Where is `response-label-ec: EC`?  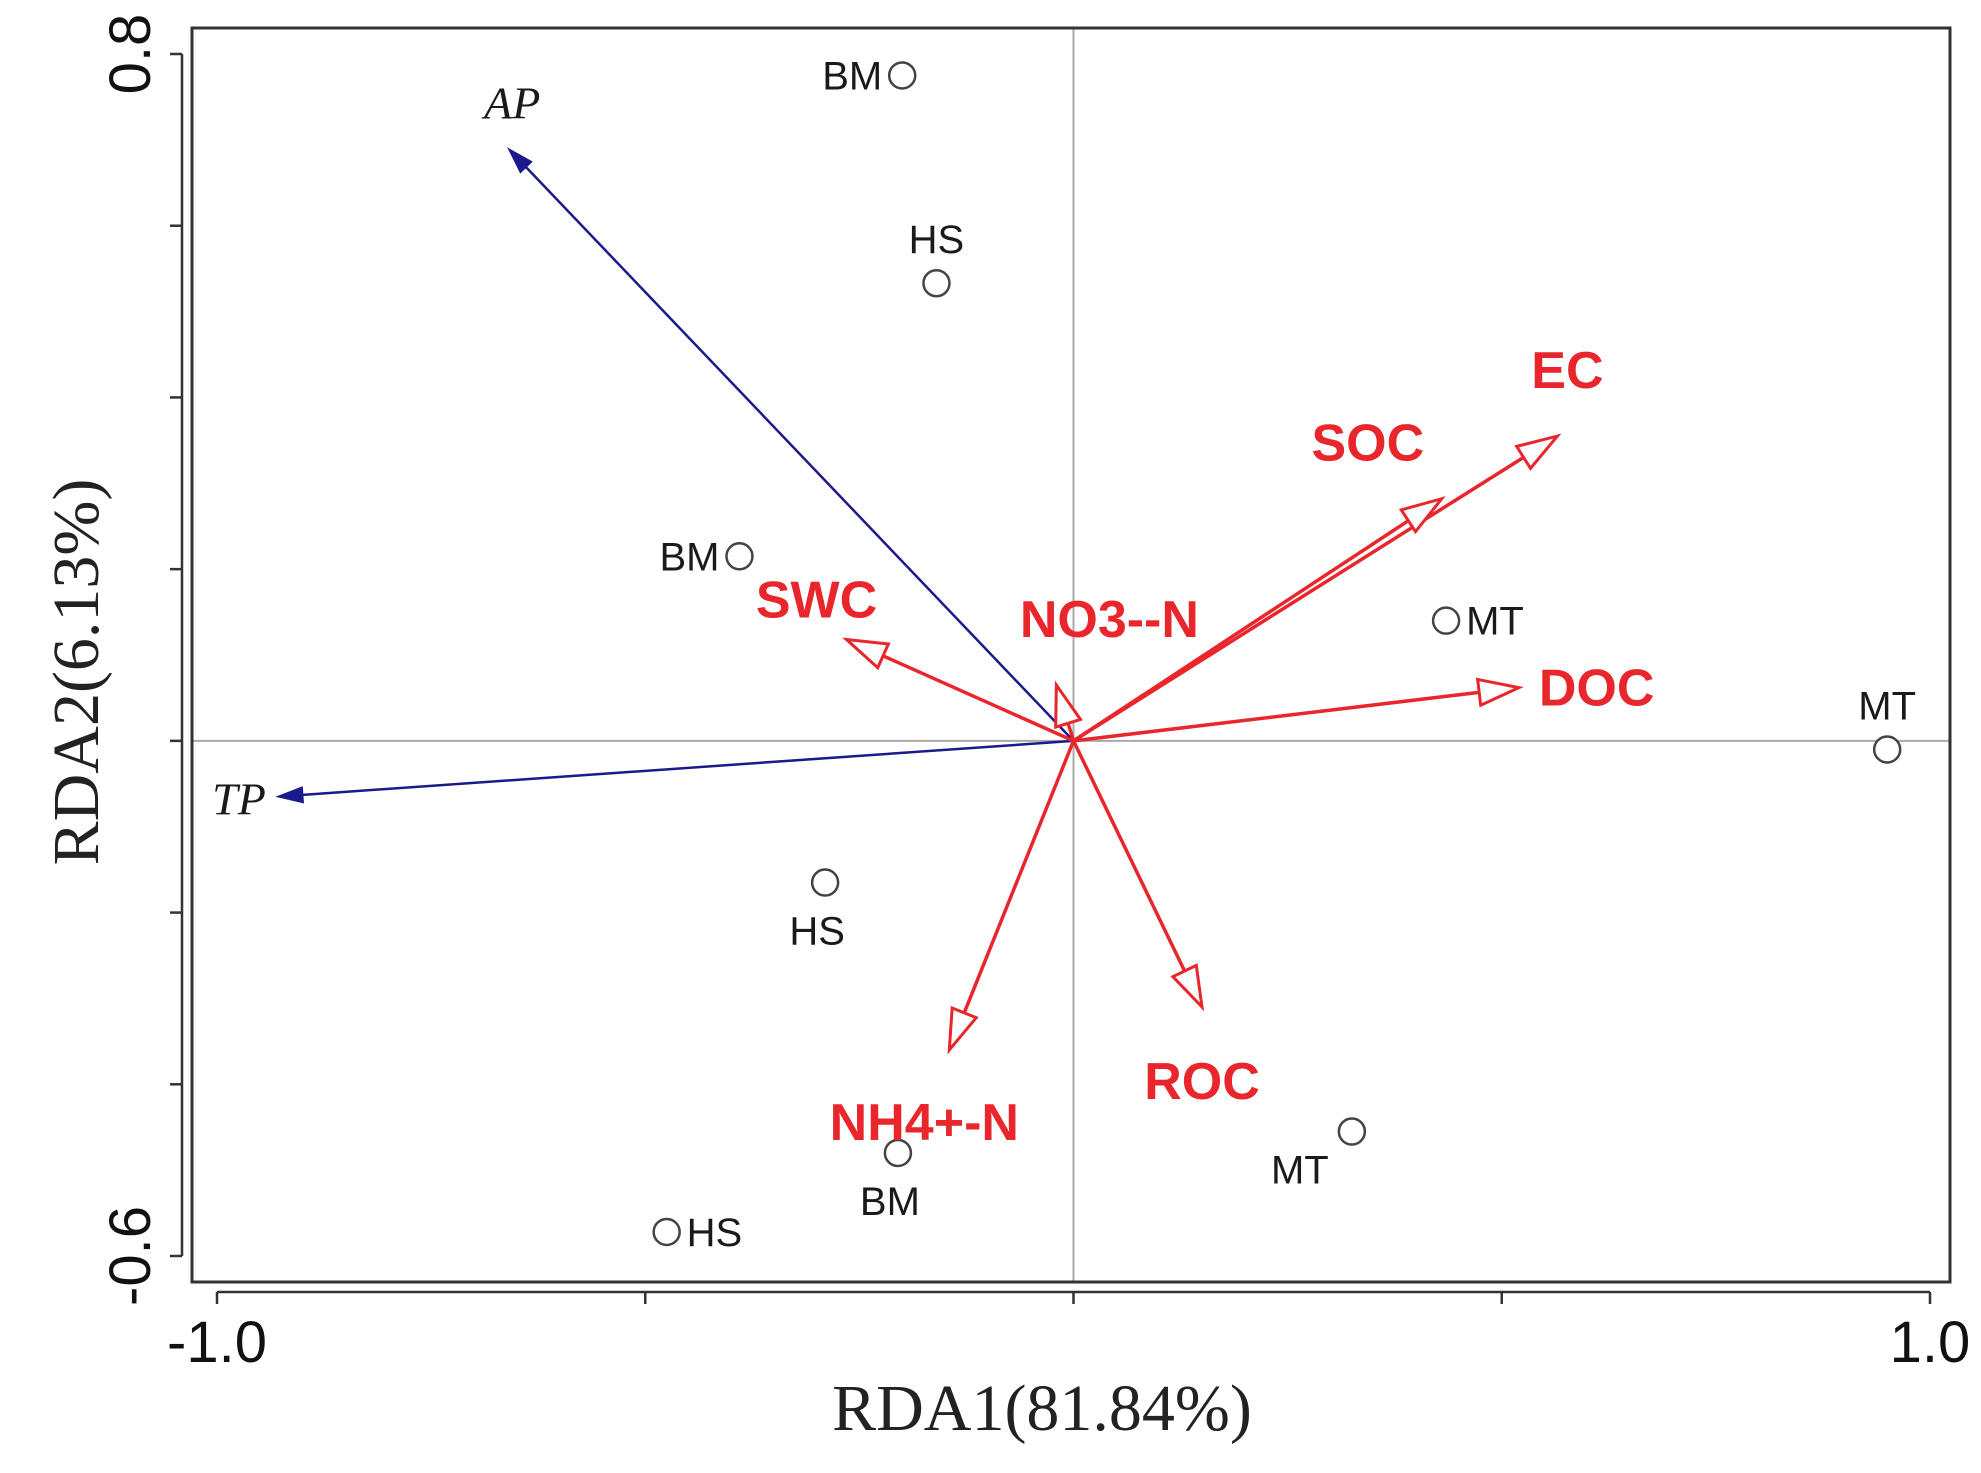
response-label-ec: EC is located at coordinates (1567, 371).